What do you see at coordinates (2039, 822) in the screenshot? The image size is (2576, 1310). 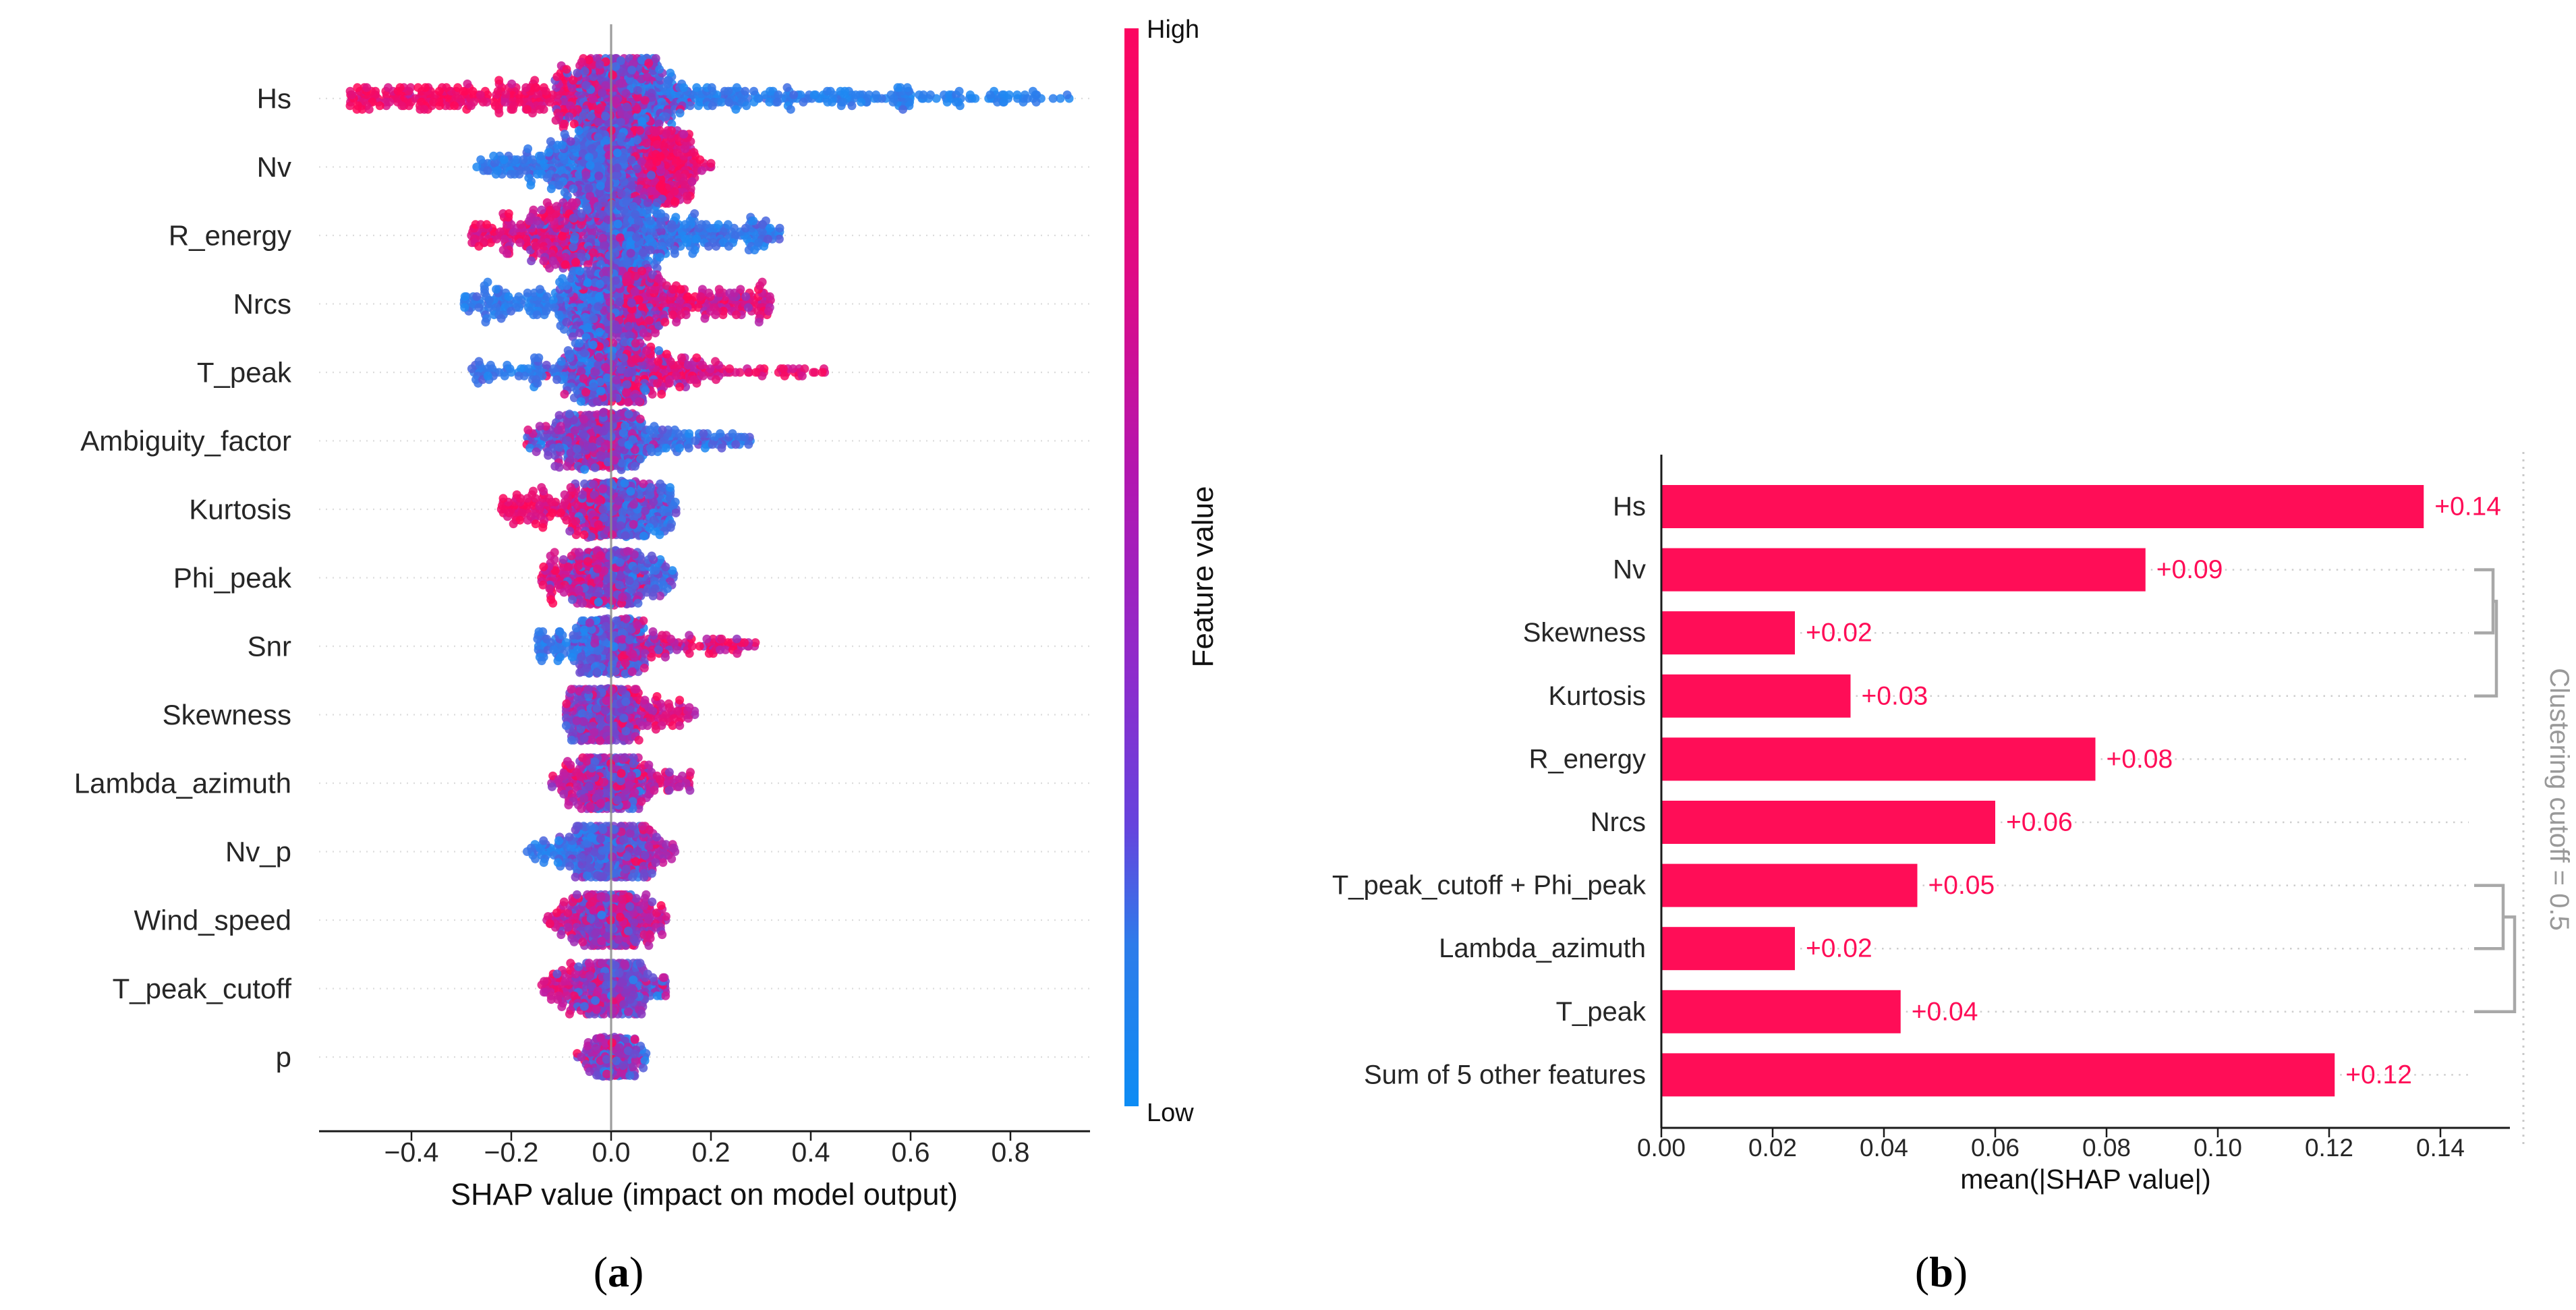 I see `bar-value-label: +0.06` at bounding box center [2039, 822].